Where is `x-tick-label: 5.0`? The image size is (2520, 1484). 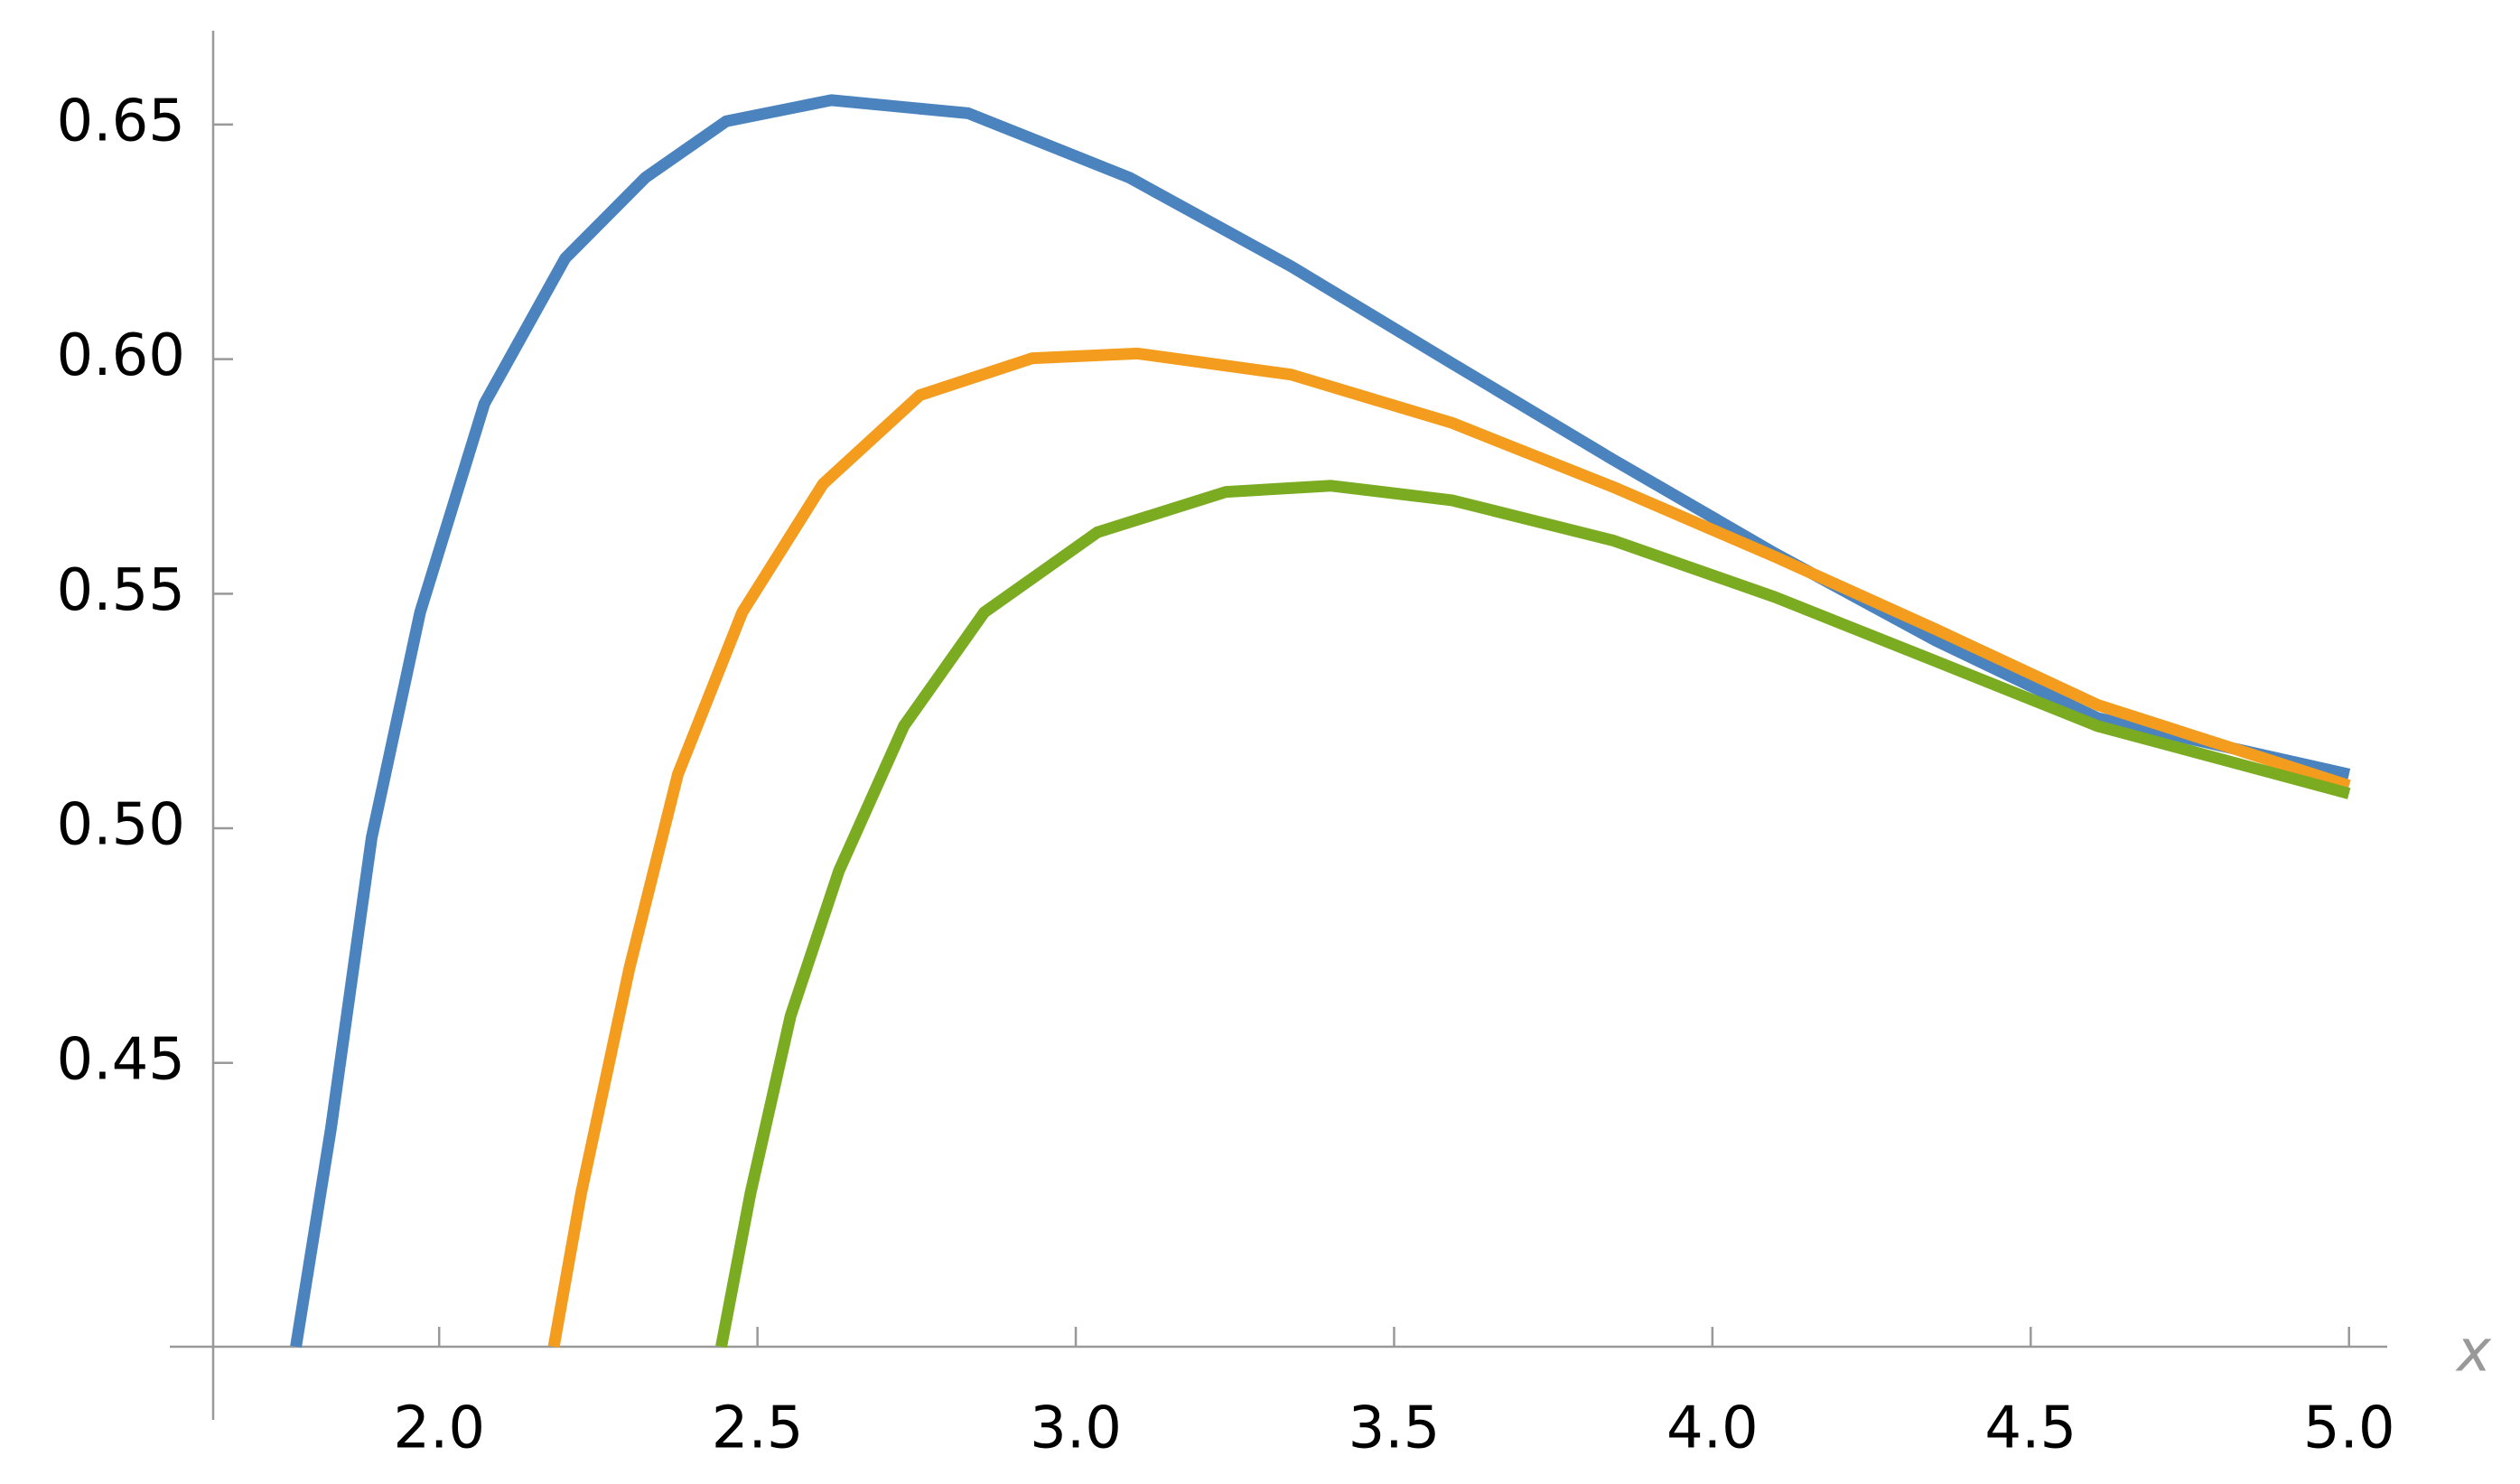 x-tick-label: 5.0 is located at coordinates (2349, 1428).